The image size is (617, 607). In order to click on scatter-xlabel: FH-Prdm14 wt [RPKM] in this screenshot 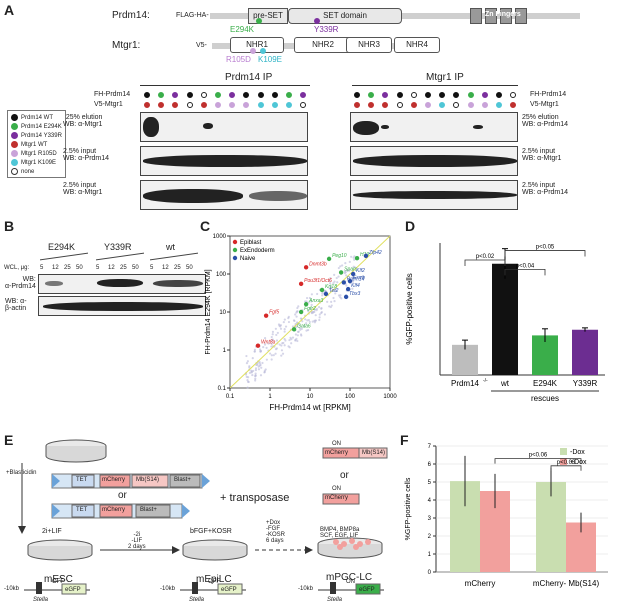, I will do `click(309, 407)`.